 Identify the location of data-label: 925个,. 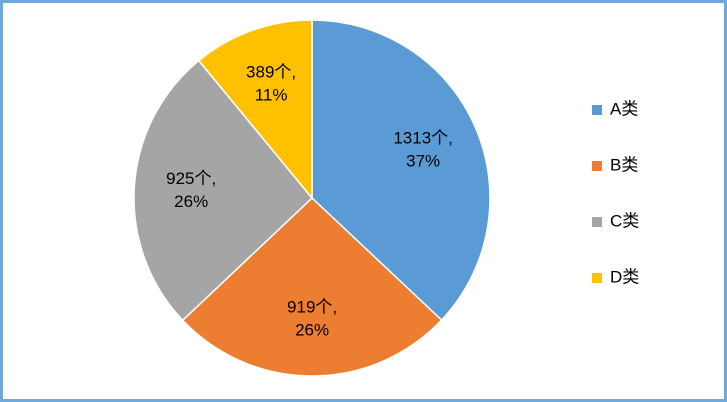
(191, 178).